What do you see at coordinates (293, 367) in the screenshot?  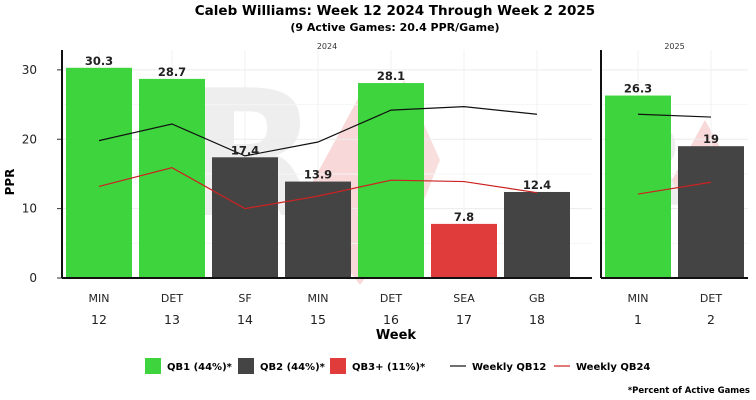 I see `legend-label: QB2 (44%)*` at bounding box center [293, 367].